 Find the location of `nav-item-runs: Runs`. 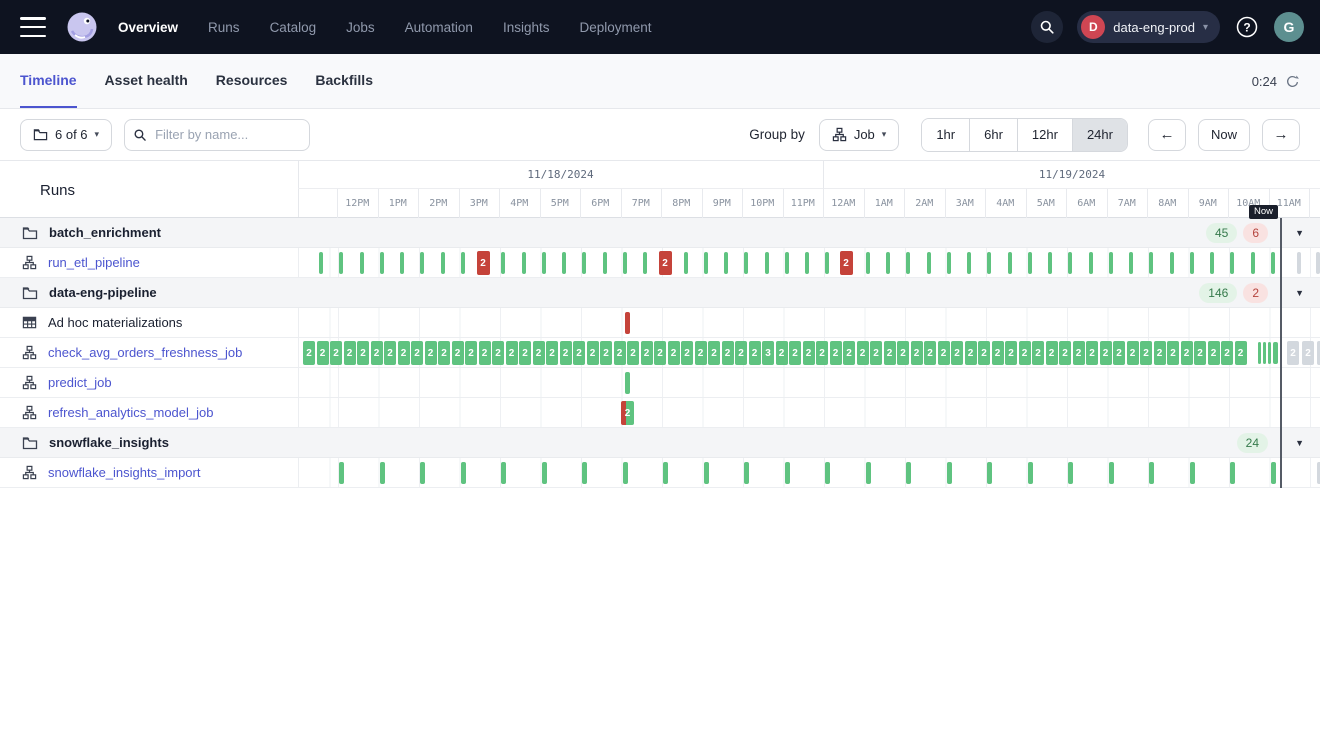

nav-item-runs: Runs is located at coordinates (224, 27).